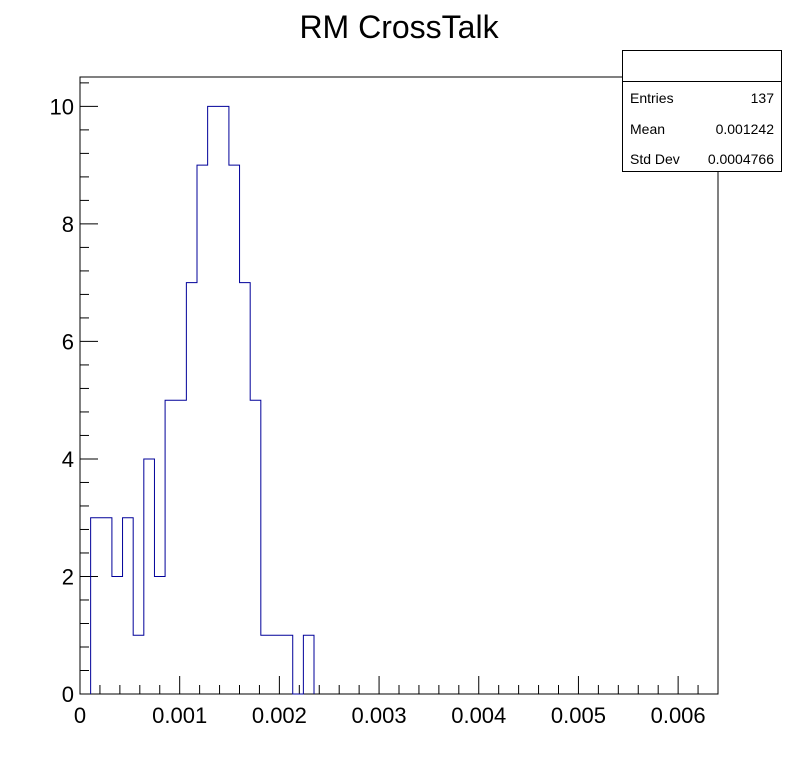 This screenshot has width=798, height=773. What do you see at coordinates (279, 715) in the screenshot?
I see `x-tick-label: 0.002` at bounding box center [279, 715].